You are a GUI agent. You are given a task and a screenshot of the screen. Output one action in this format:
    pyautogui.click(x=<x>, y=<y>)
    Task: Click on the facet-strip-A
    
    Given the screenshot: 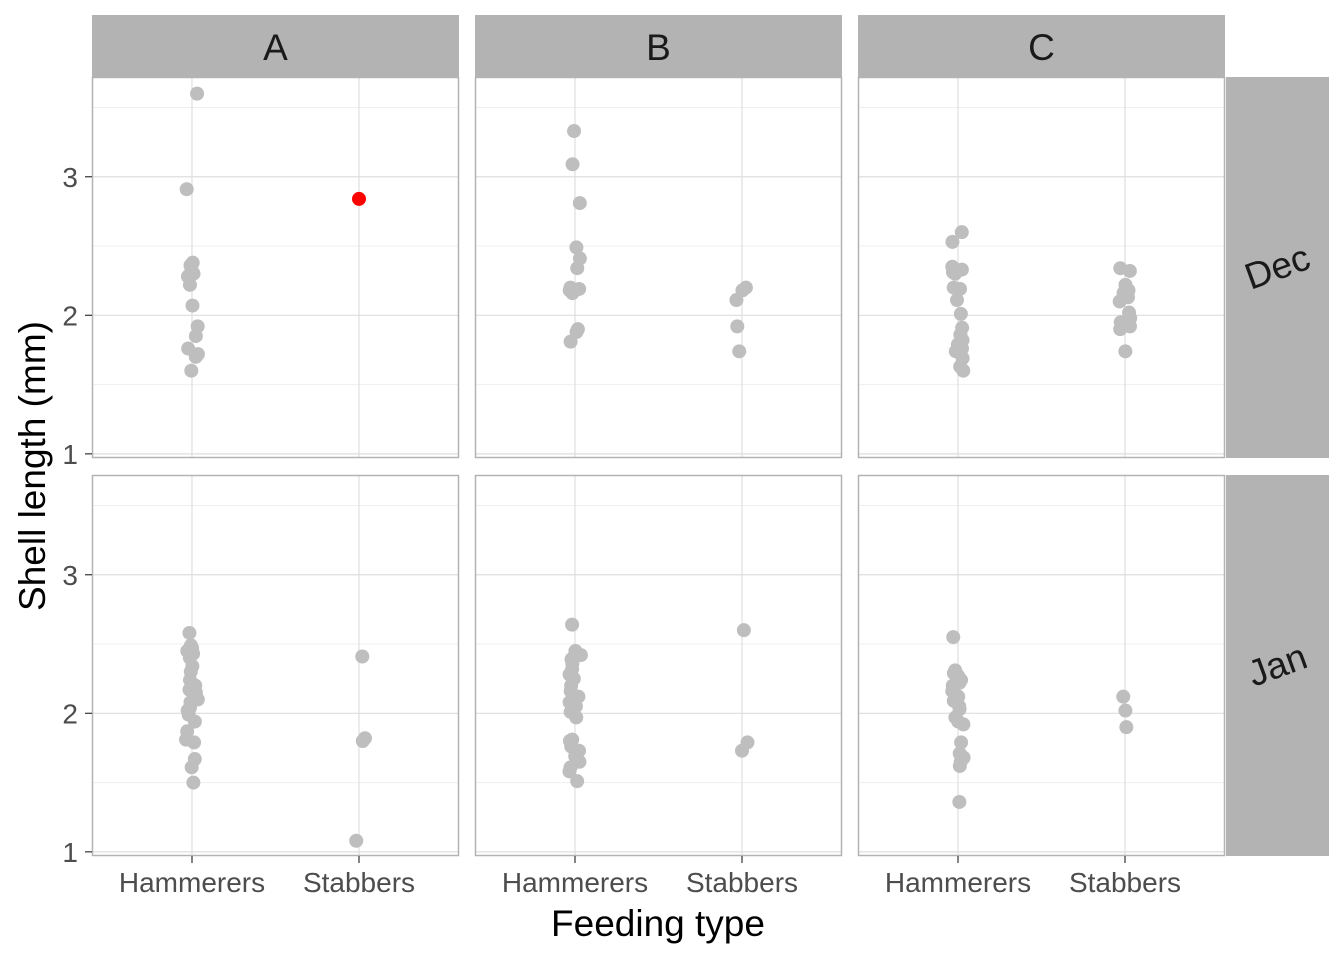 What is the action you would take?
    pyautogui.click(x=275, y=46)
    